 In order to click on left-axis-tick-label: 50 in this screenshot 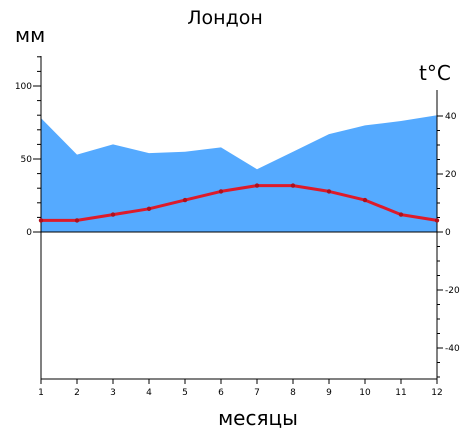, I will do `click(27, 160)`.